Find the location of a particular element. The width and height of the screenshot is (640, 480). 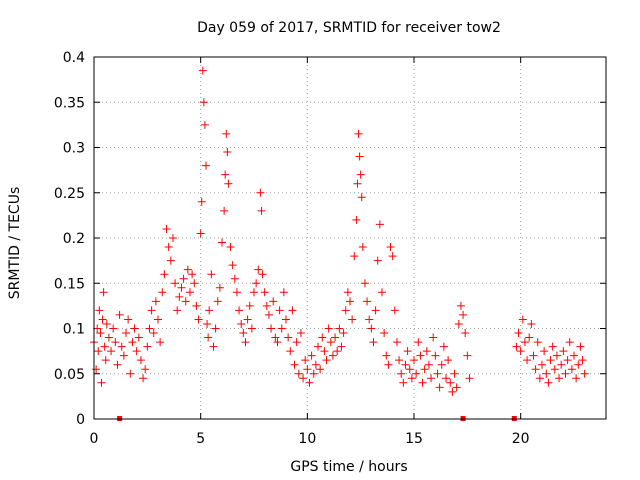

x-tick-label: 5 is located at coordinates (200, 439).